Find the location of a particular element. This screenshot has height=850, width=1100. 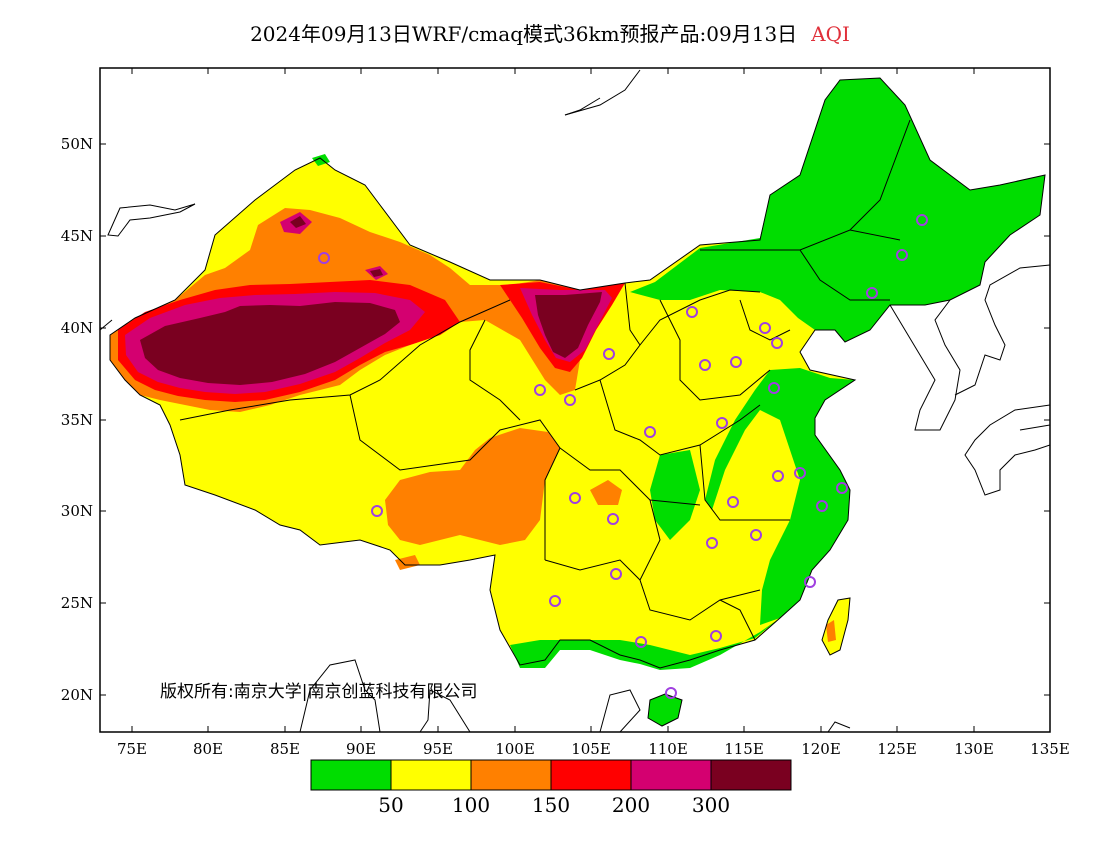

aqi-zone-good-central is located at coordinates (675, 495).